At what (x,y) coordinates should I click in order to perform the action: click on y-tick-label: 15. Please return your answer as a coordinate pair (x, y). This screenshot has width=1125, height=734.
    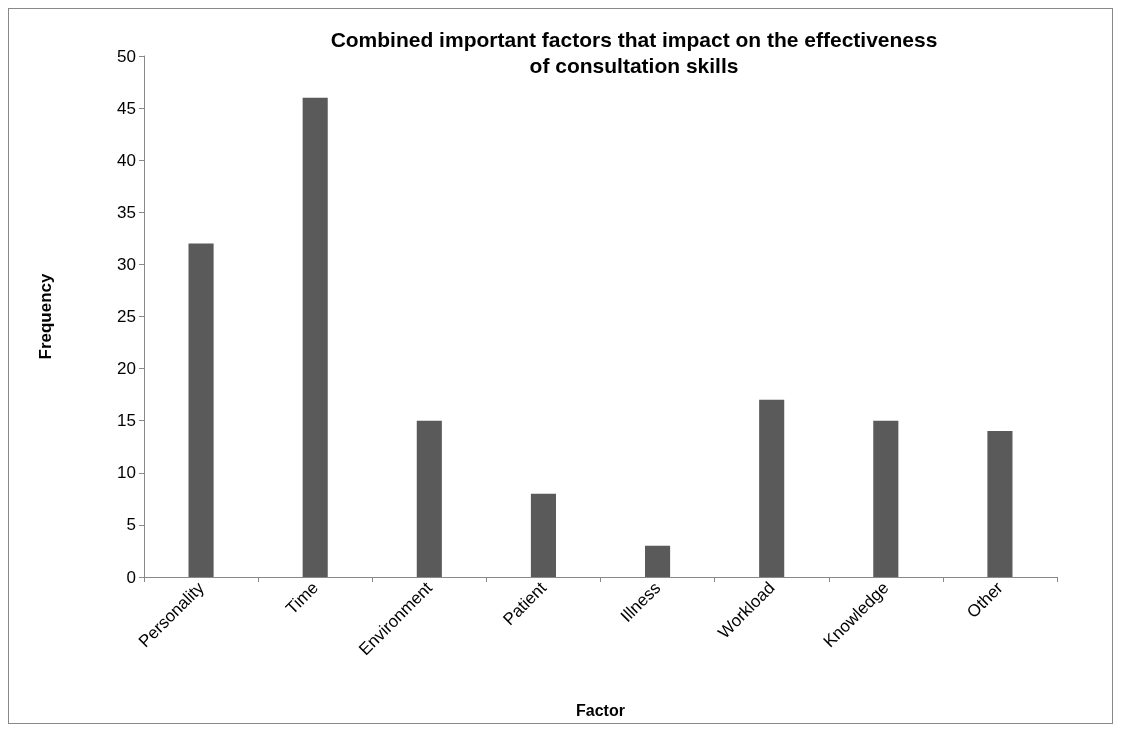
    Looking at the image, I should click on (126, 421).